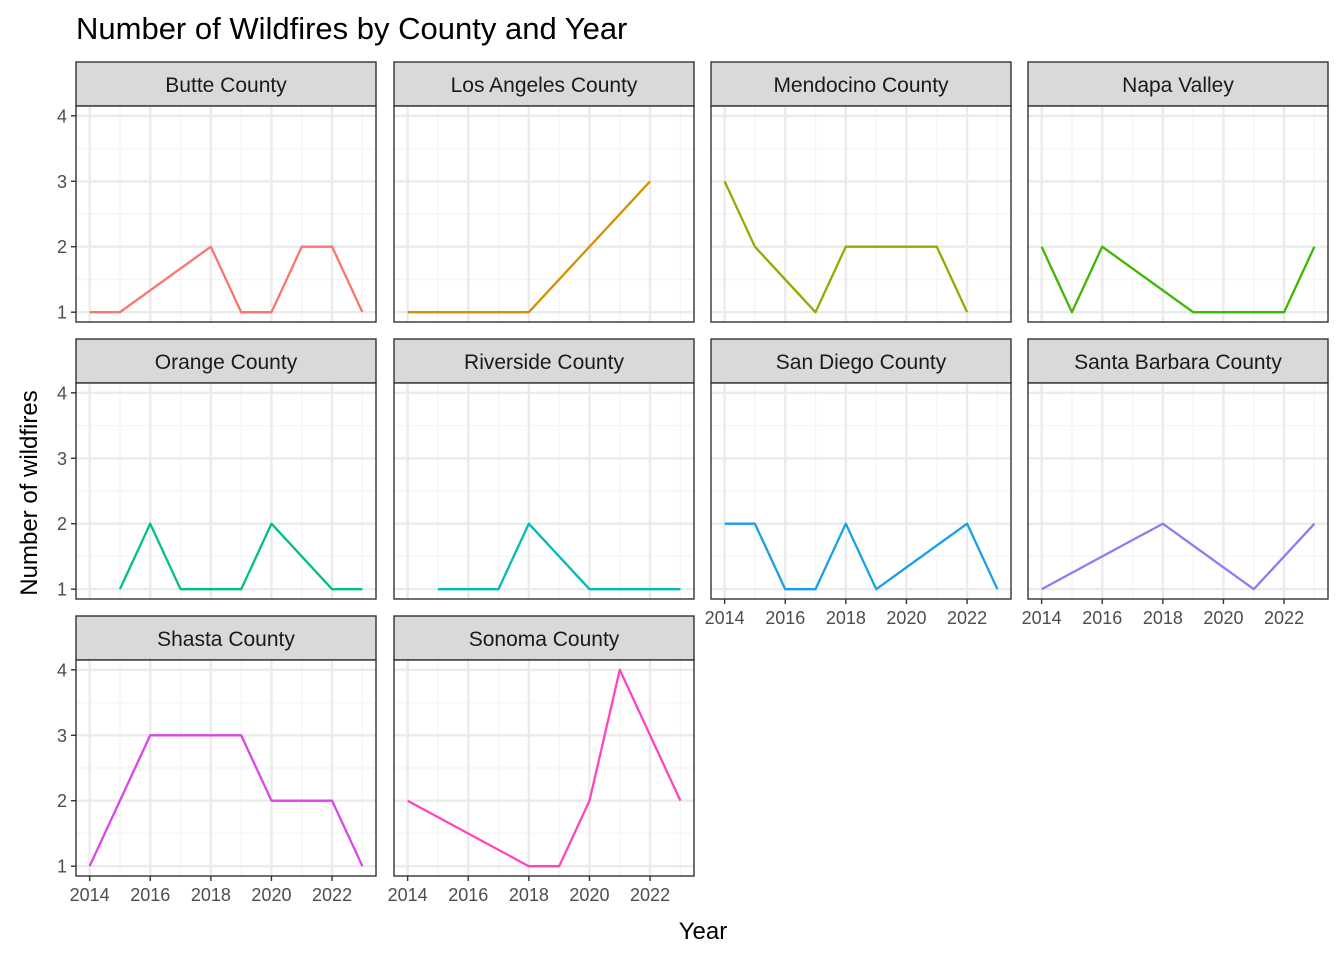  I want to click on facet-strip-label: Napa Valley, so click(1178, 85).